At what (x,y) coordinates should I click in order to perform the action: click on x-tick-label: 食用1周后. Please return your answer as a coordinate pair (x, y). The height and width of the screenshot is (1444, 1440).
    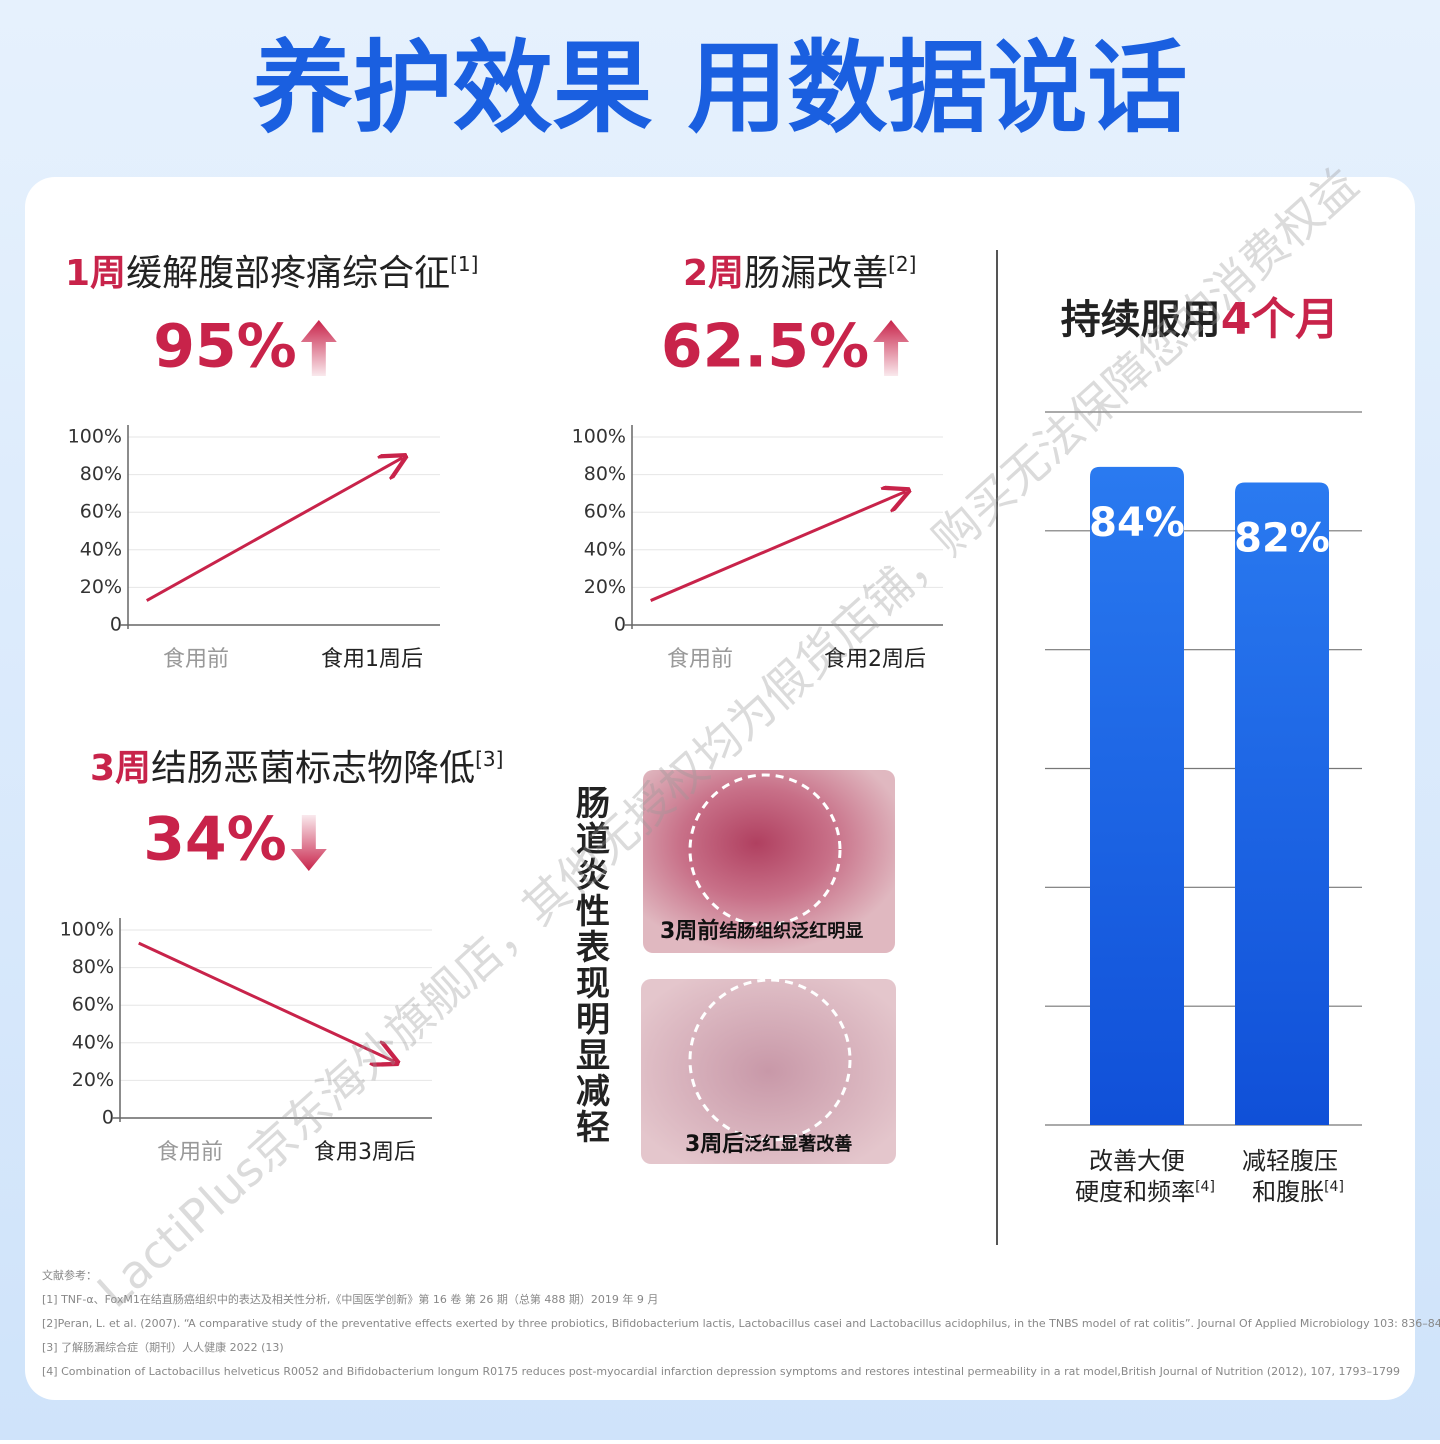
    Looking at the image, I should click on (372, 659).